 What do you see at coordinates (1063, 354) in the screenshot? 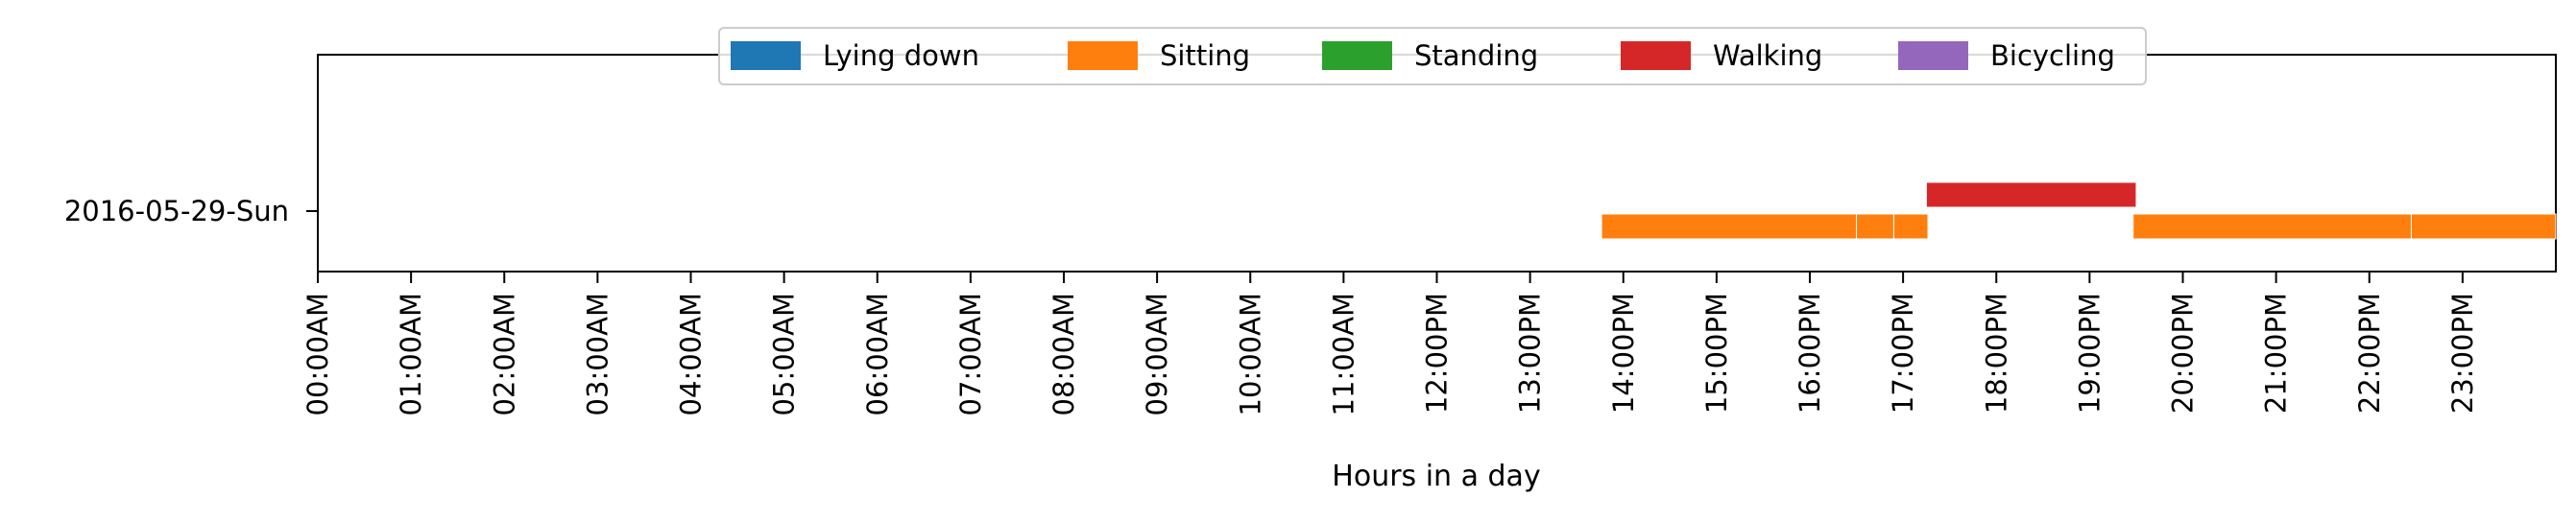
I see `x-tick-label: 08:00AM` at bounding box center [1063, 354].